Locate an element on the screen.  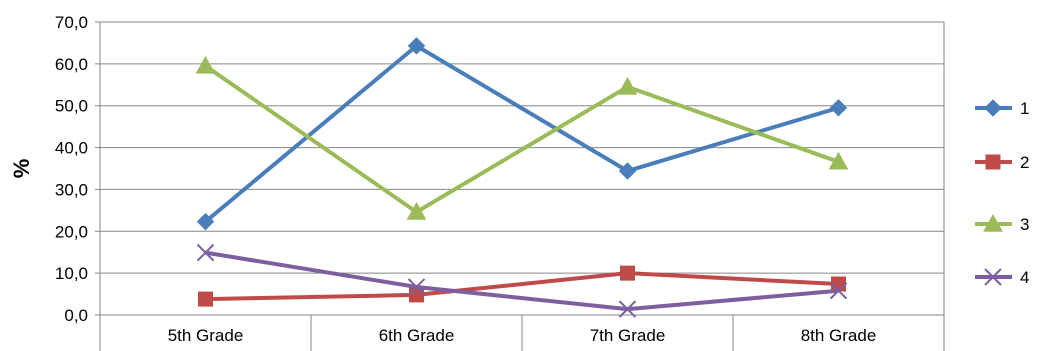
y-tick-label: 40,0 is located at coordinates (71, 148).